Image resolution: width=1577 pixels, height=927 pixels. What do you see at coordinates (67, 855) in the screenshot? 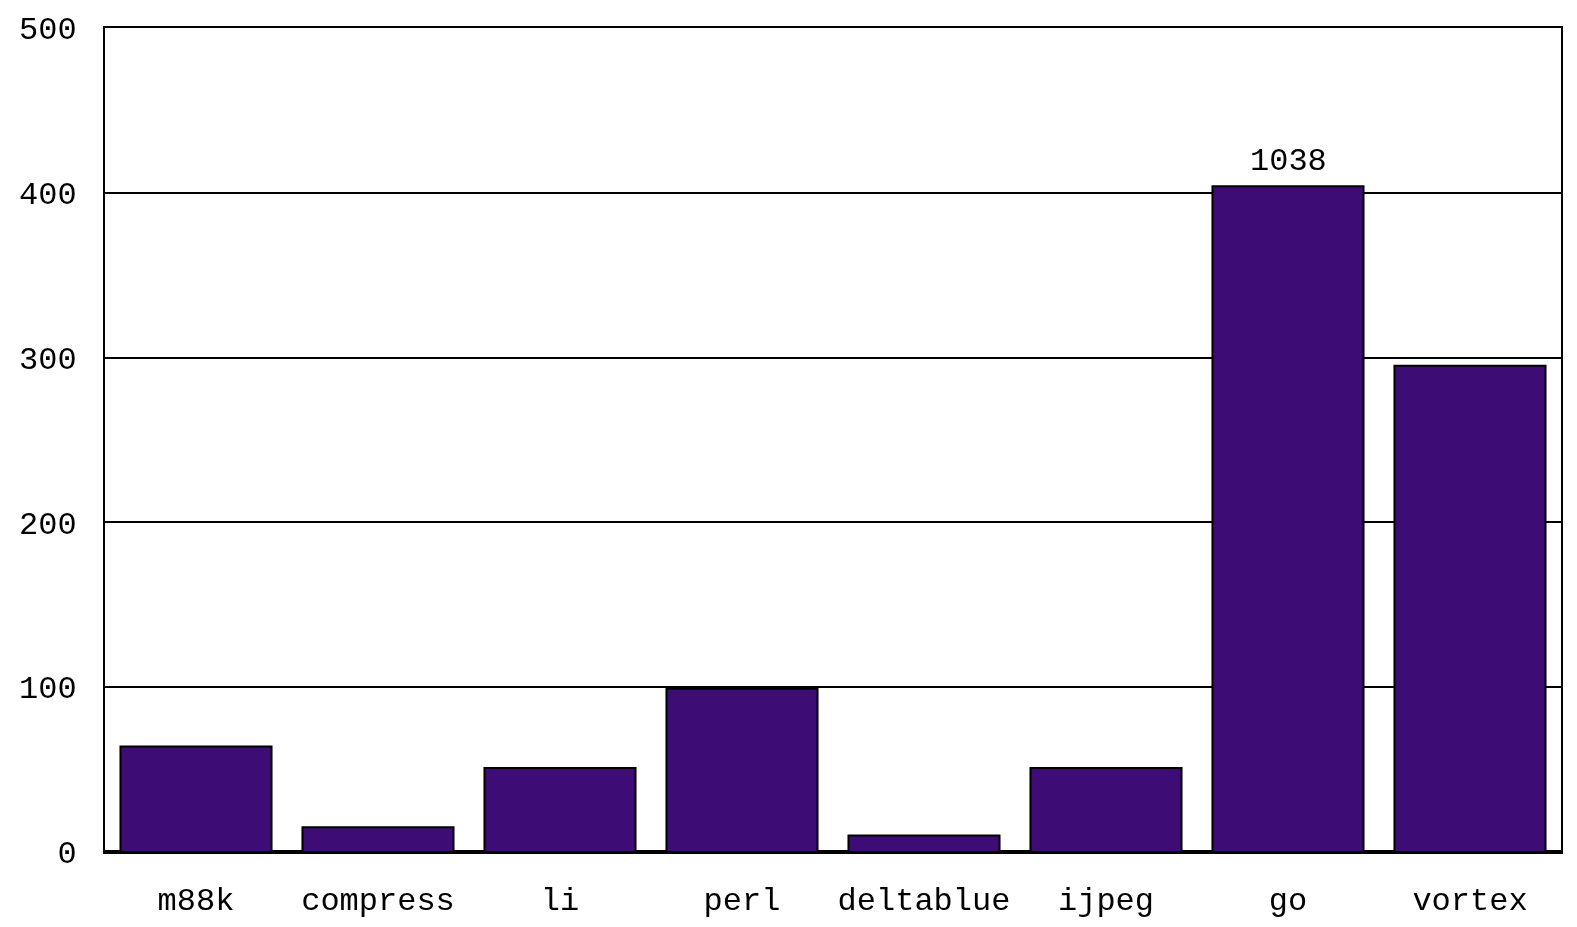
I see `y-tick-label: 0` at bounding box center [67, 855].